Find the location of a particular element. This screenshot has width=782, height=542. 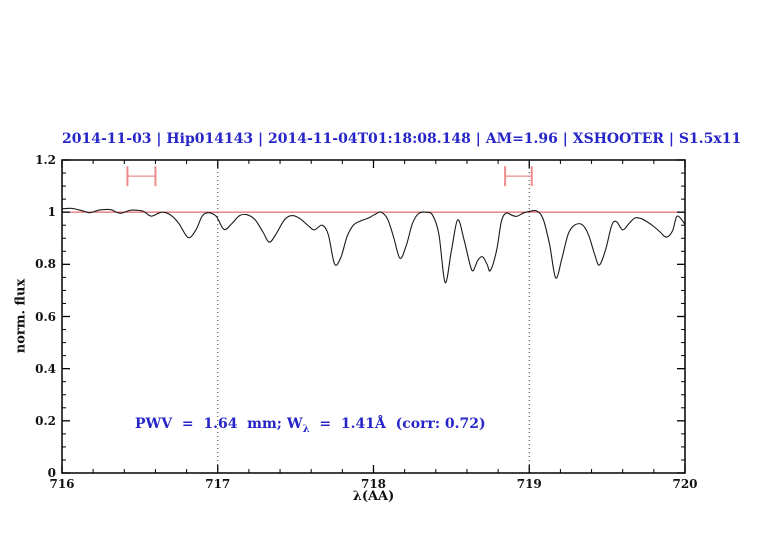

y-tick-label: 0.8 is located at coordinates (45, 264).